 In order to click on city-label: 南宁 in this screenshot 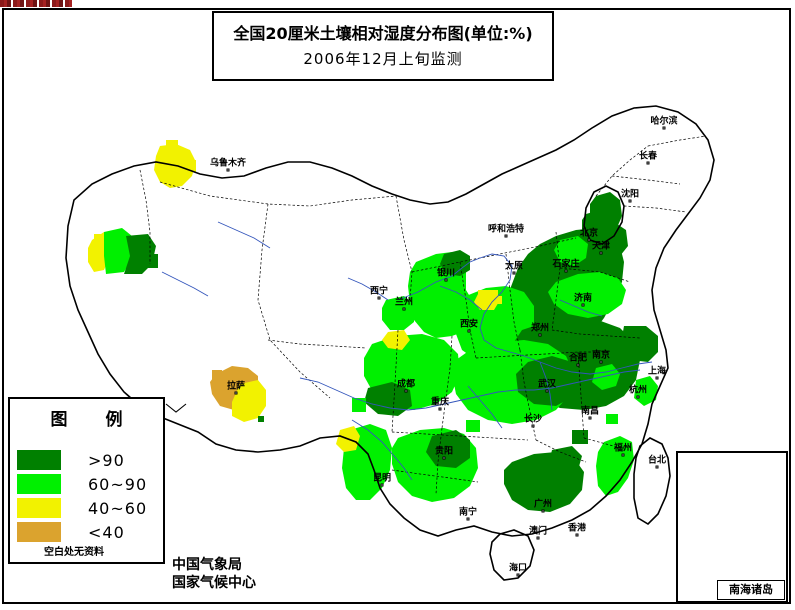, I will do `click(468, 512)`.